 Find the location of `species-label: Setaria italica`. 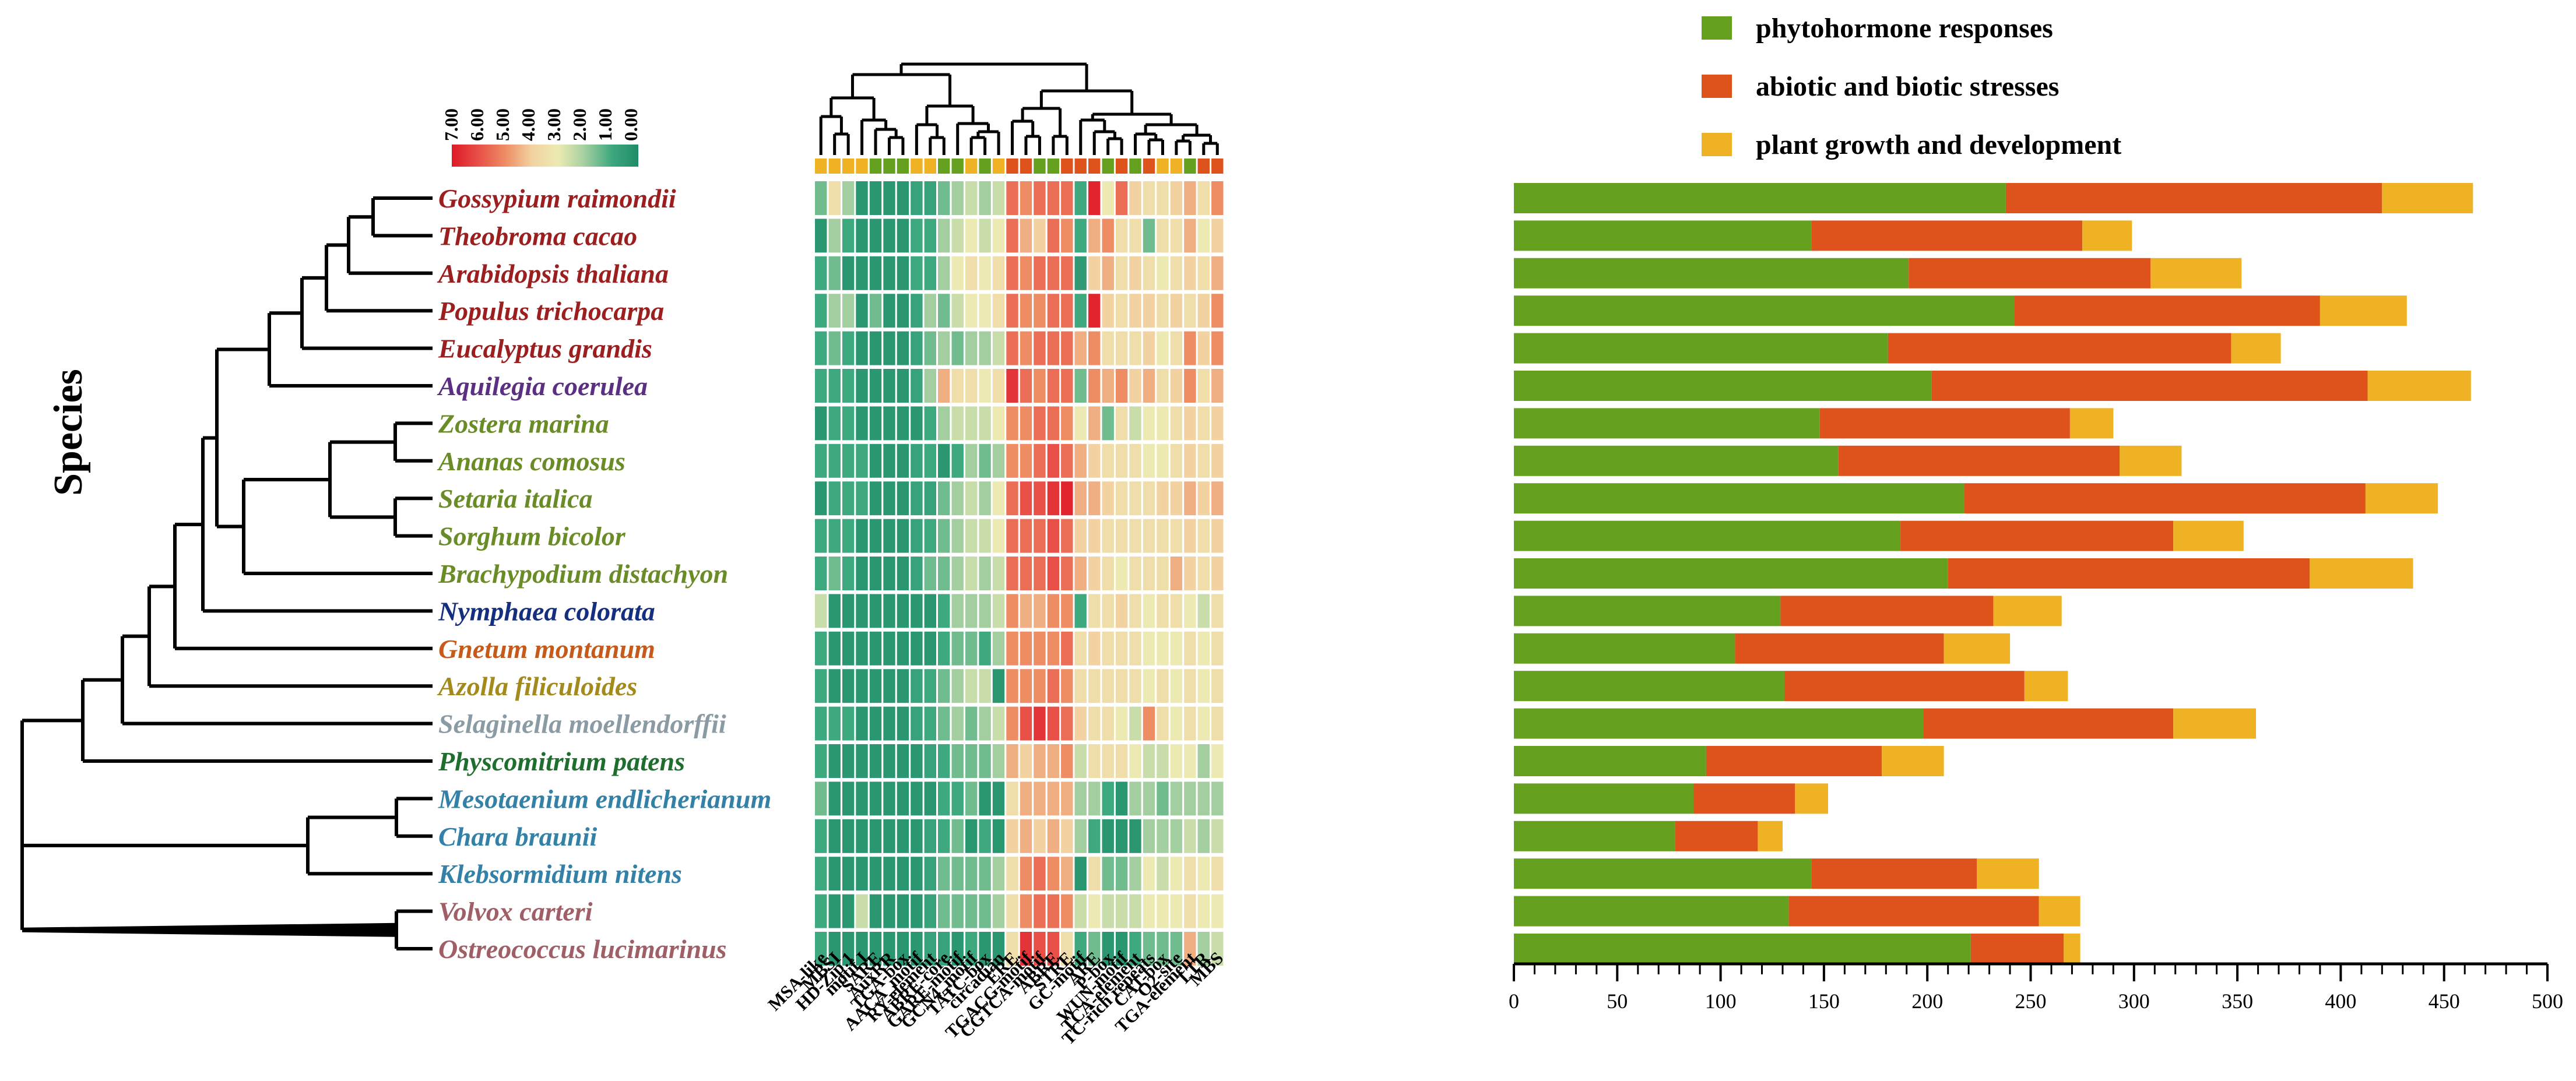

species-label: Setaria italica is located at coordinates (515, 498).